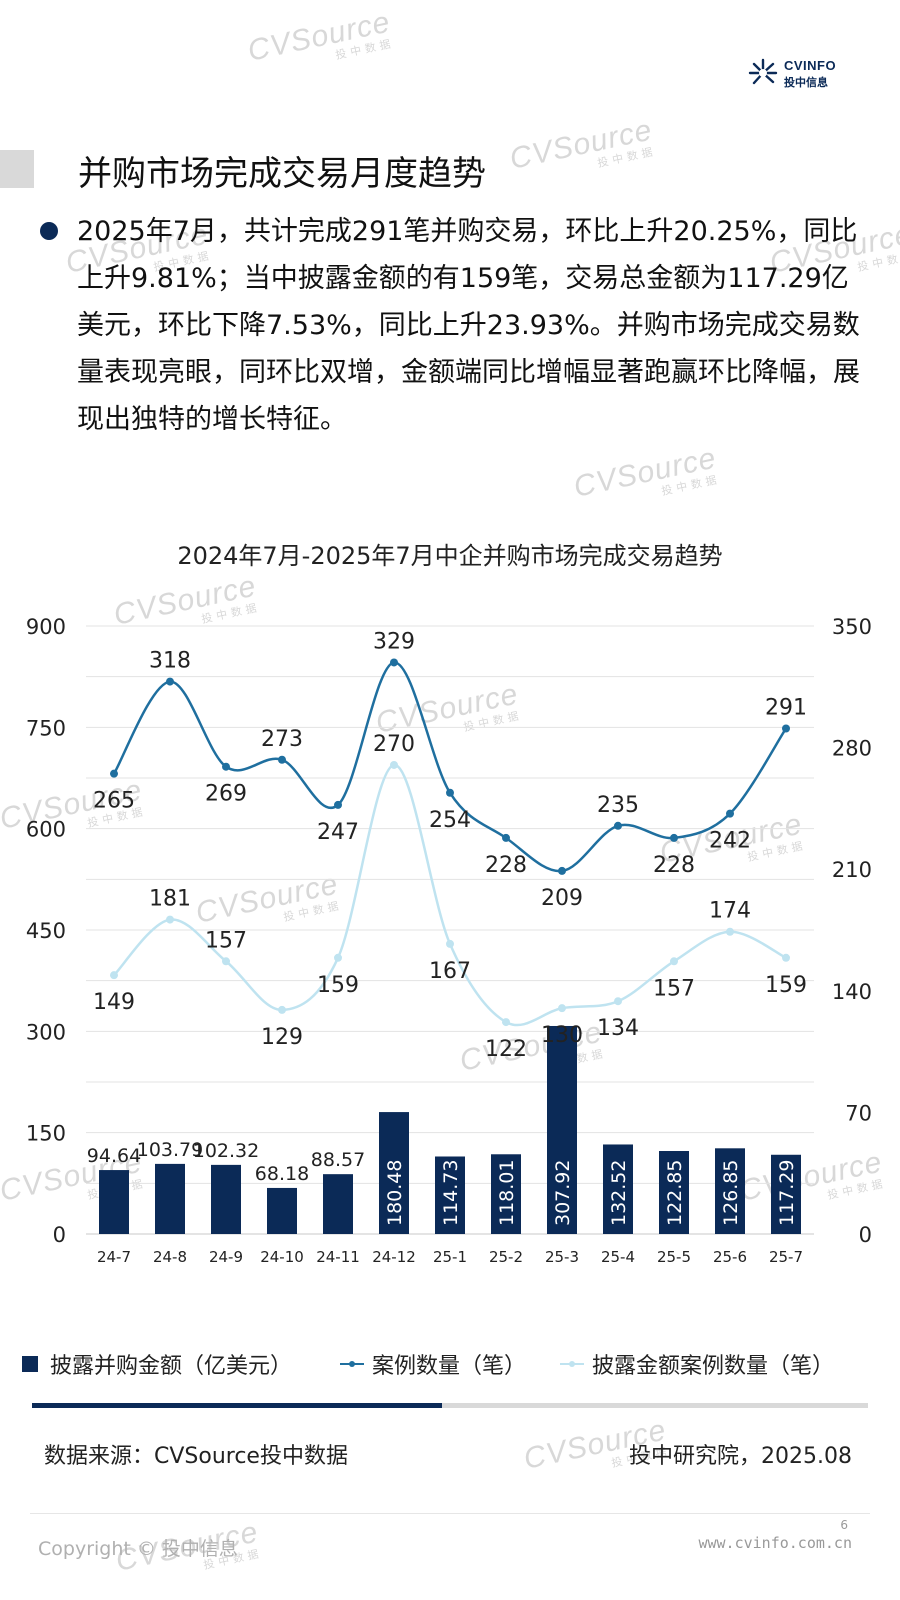 Image resolution: width=900 pixels, height=1600 pixels. I want to click on line-value-label: 273, so click(282, 739).